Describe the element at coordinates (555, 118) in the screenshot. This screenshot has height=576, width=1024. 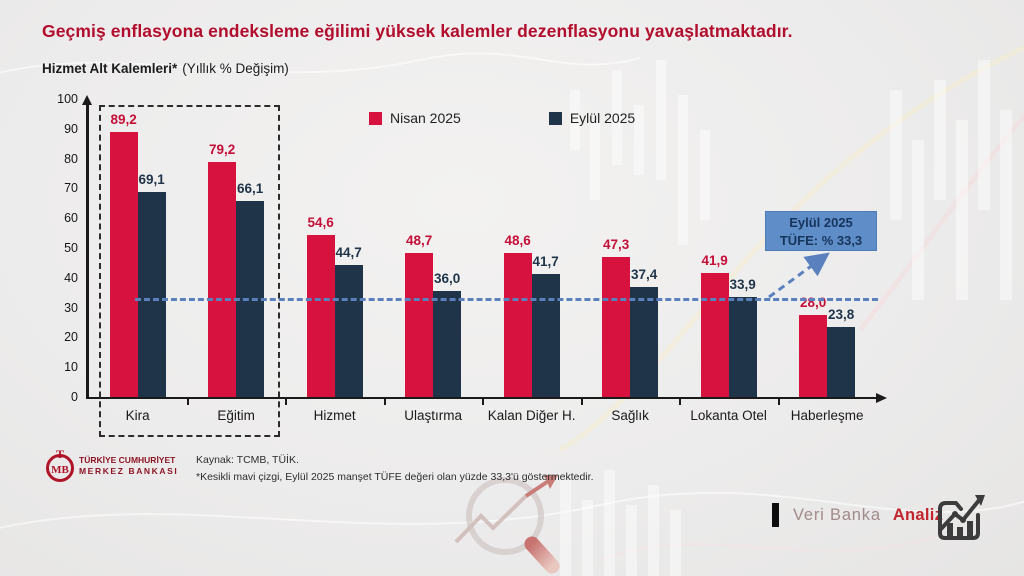
I see `legend-swatch-eylul-icon` at that location.